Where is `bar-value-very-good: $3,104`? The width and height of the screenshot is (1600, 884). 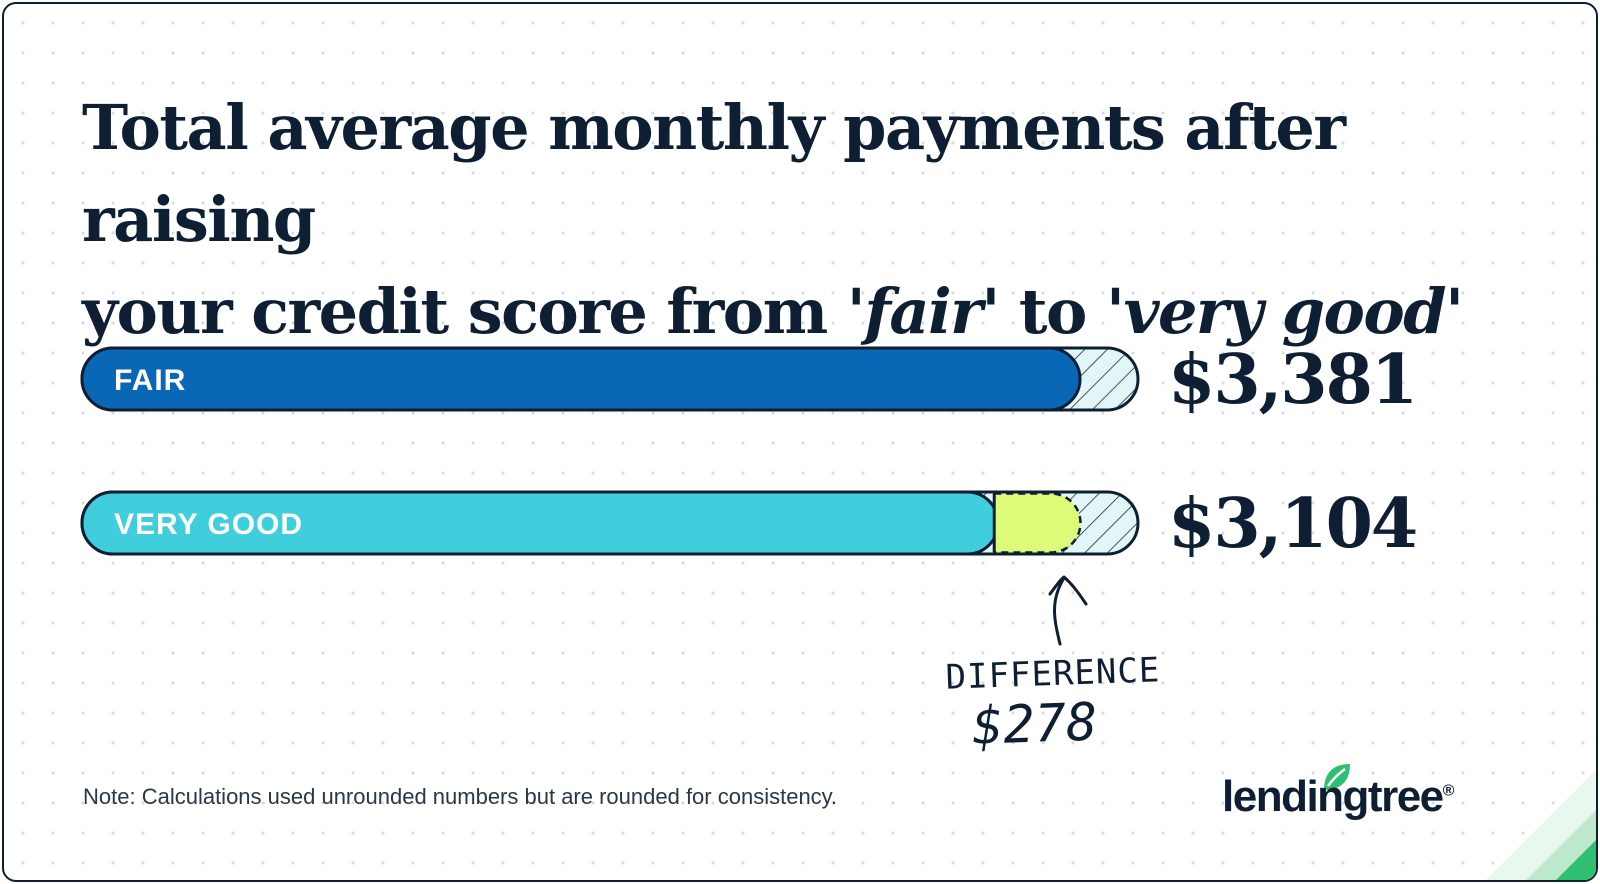 bar-value-very-good: $3,104 is located at coordinates (1292, 524).